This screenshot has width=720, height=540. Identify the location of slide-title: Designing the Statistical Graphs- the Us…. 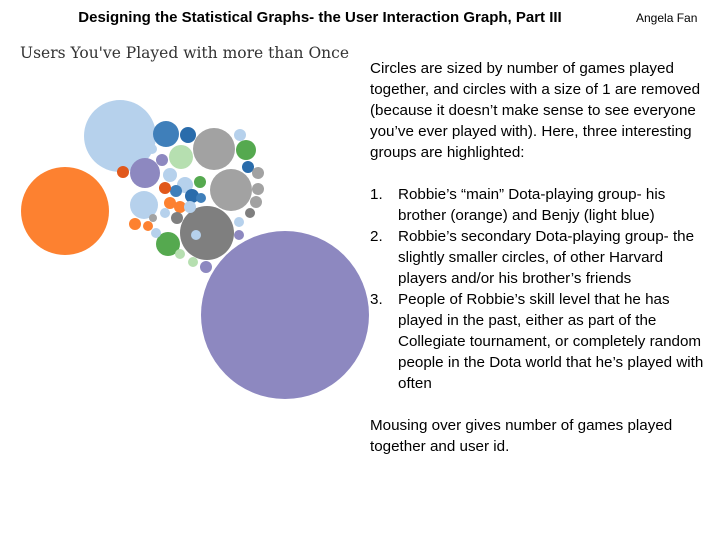
(320, 17).